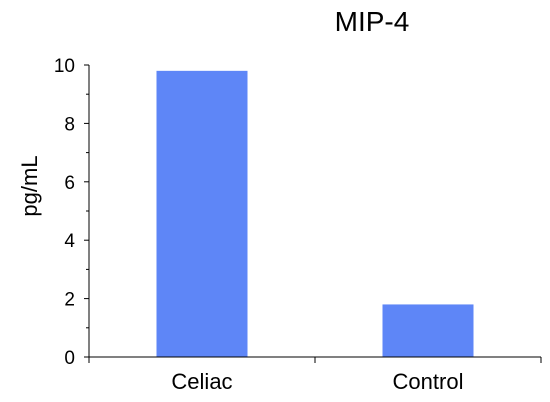  Describe the element at coordinates (202, 213) in the screenshot. I see `bar-celiac` at that location.